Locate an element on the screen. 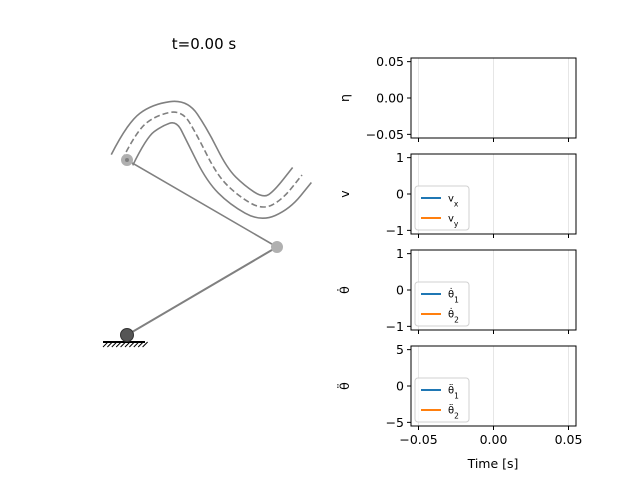 This screenshot has height=480, width=640. legend-label: θ̇1 is located at coordinates (453, 295).